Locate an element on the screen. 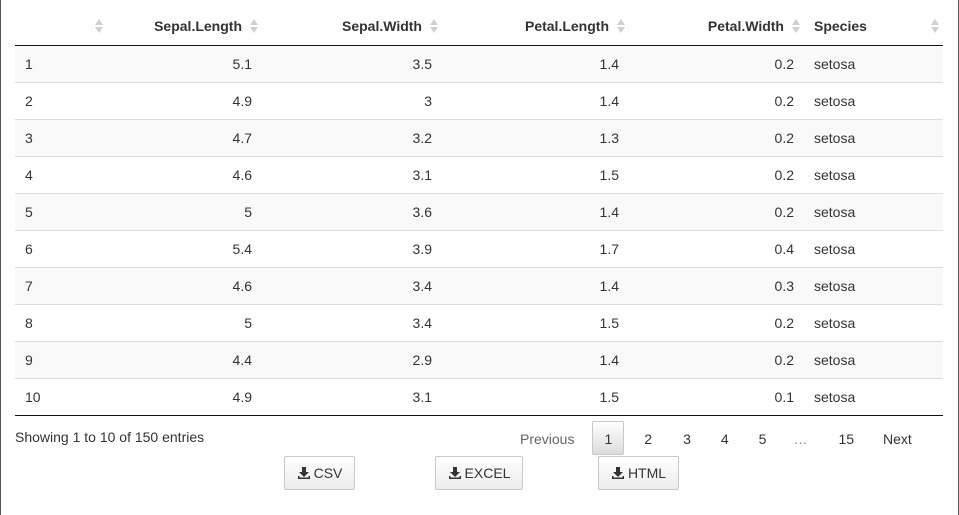  sepal-width-cell: 3.4 is located at coordinates (352, 285).